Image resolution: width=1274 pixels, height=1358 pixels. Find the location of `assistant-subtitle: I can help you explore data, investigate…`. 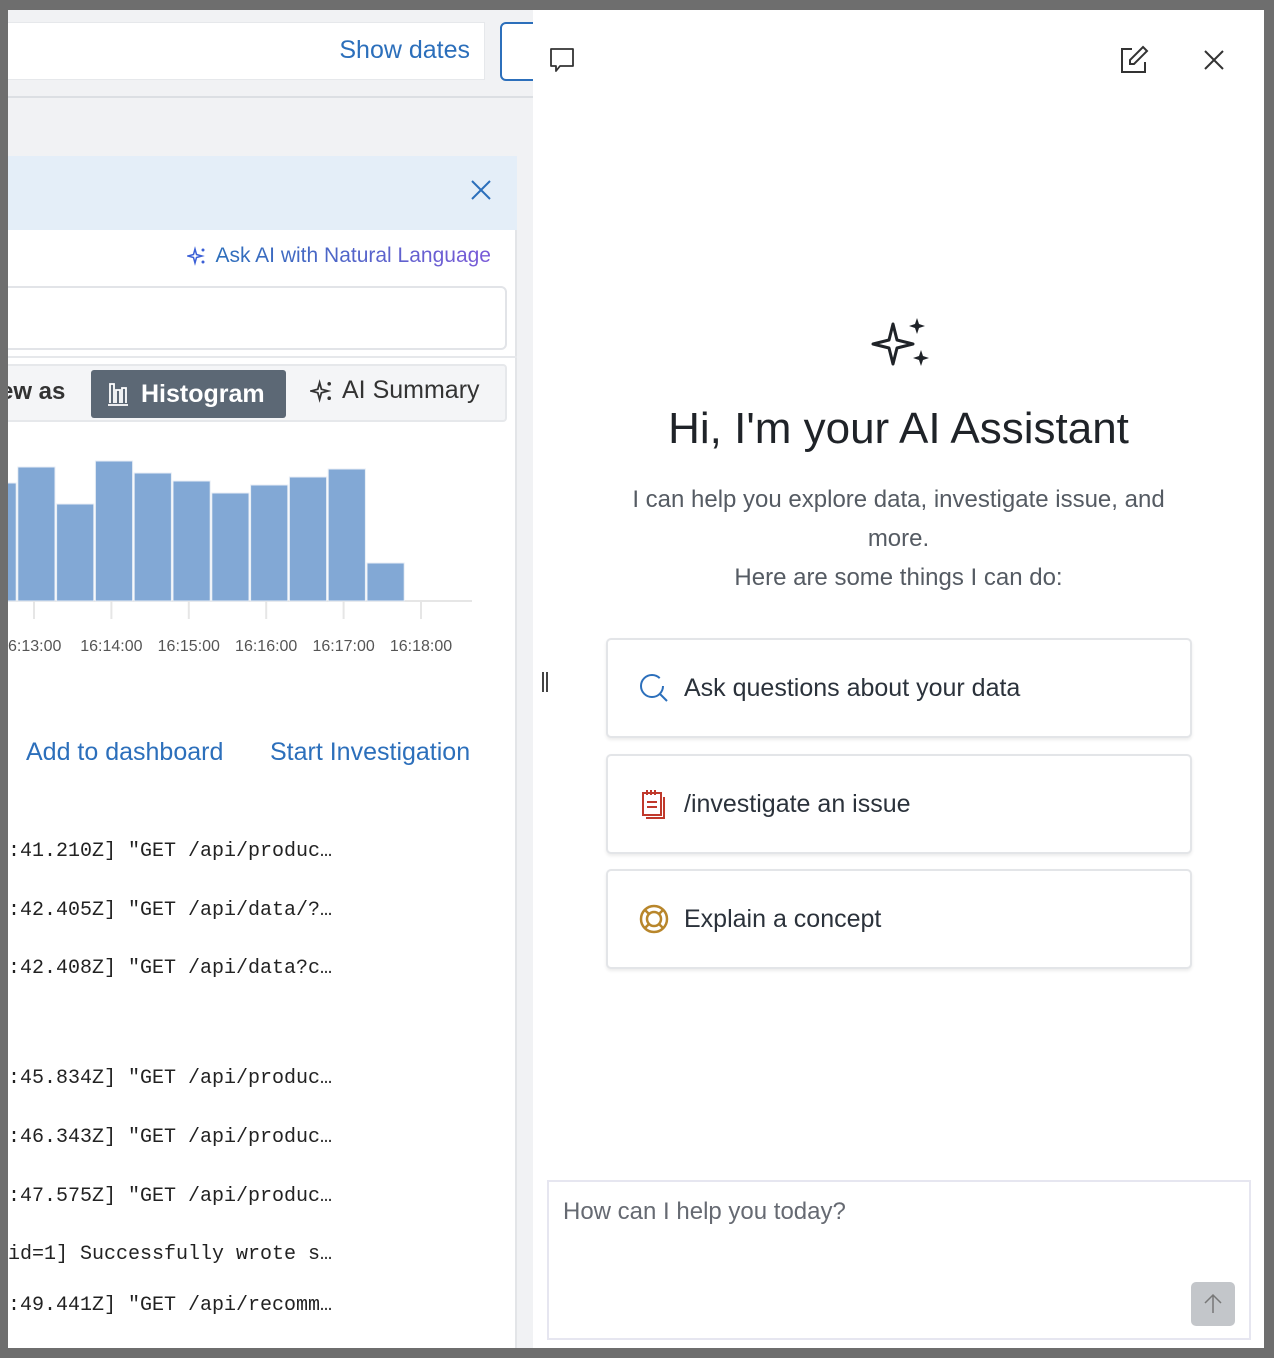

assistant-subtitle: I can help you explore data, investigate… is located at coordinates (898, 538).